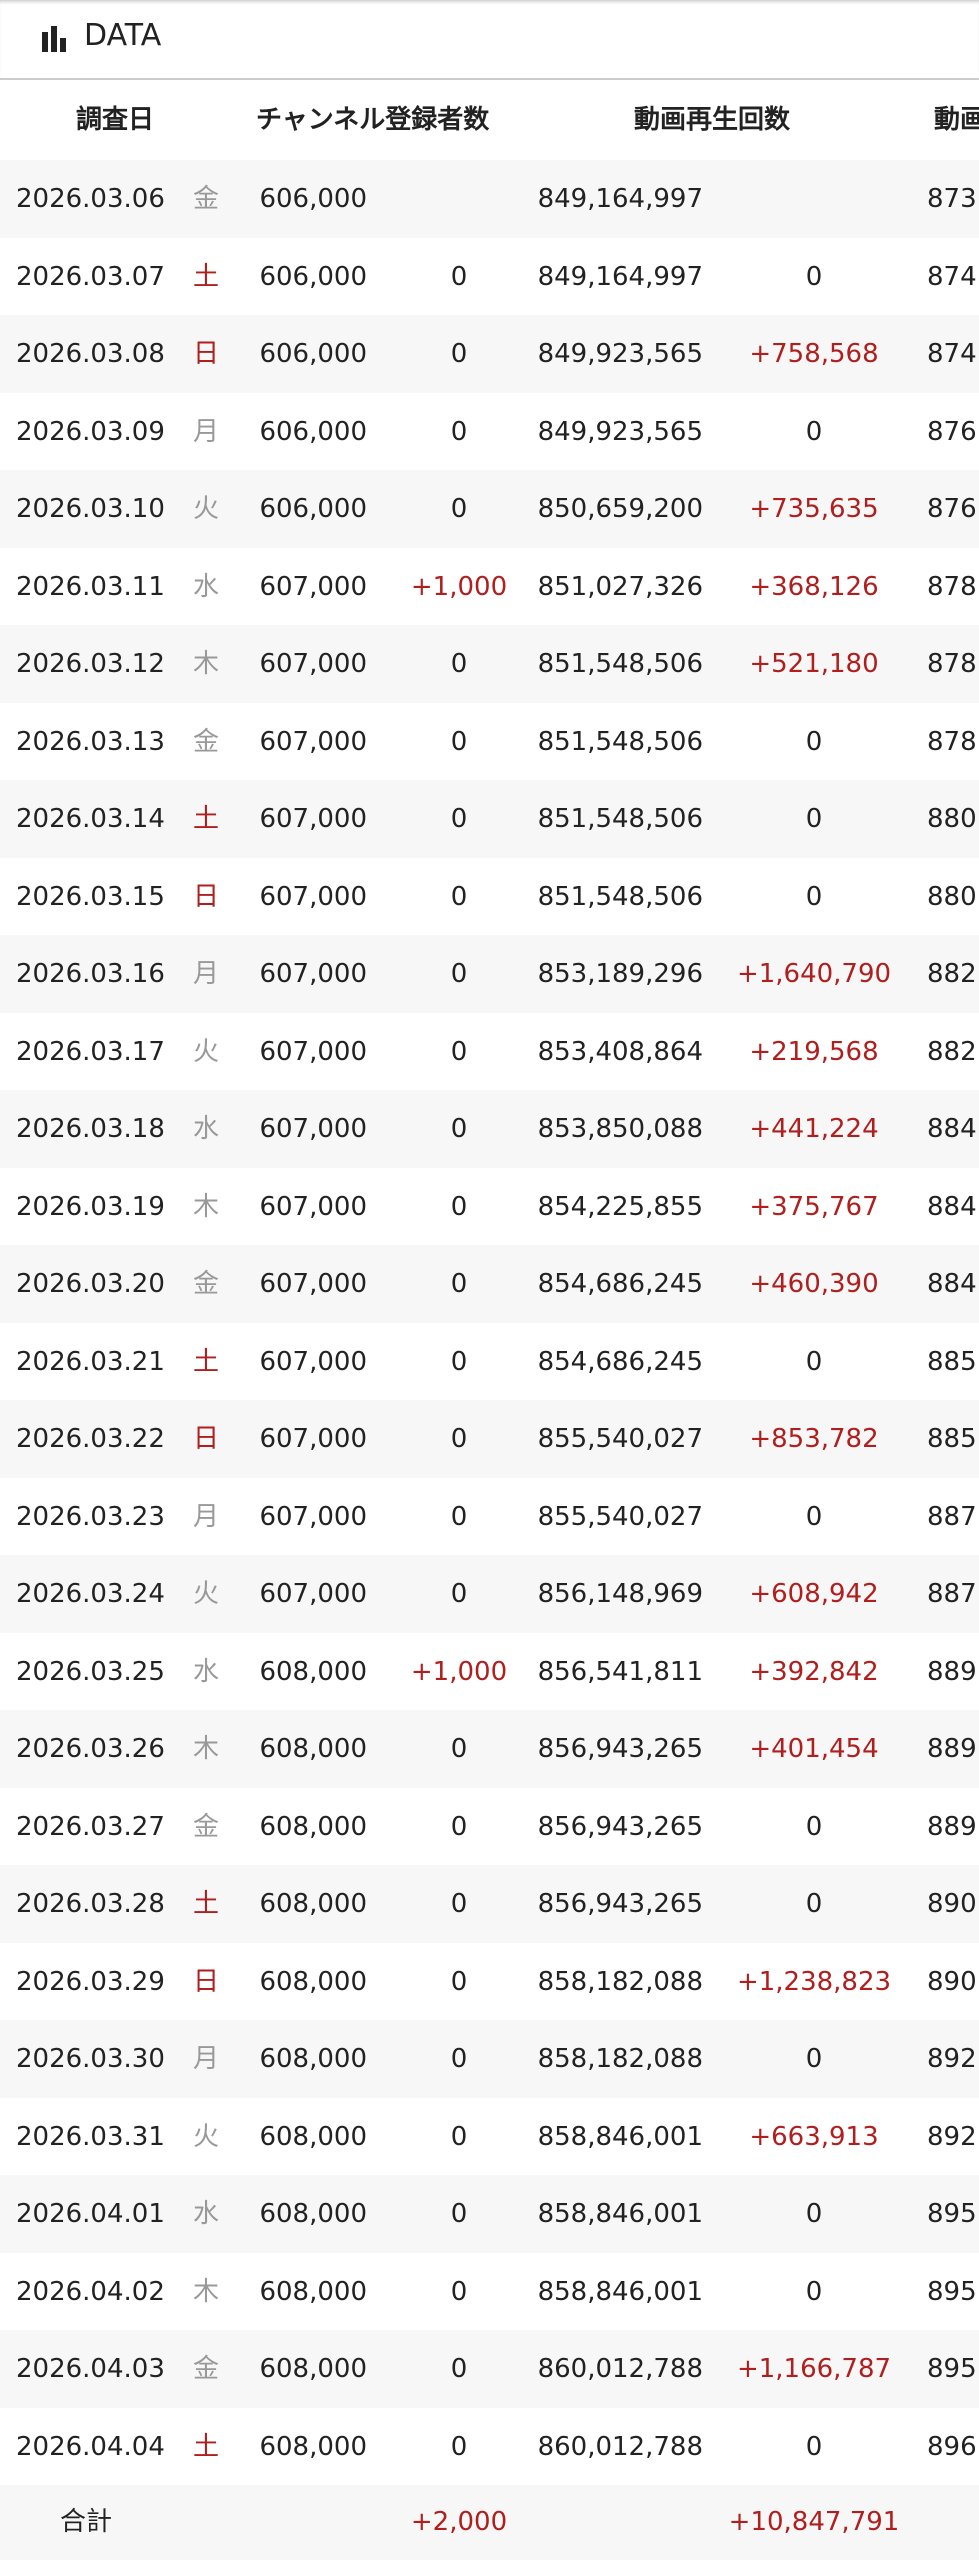  Describe the element at coordinates (90, 2446) in the screenshot. I see `date: 2026.04.04` at that location.